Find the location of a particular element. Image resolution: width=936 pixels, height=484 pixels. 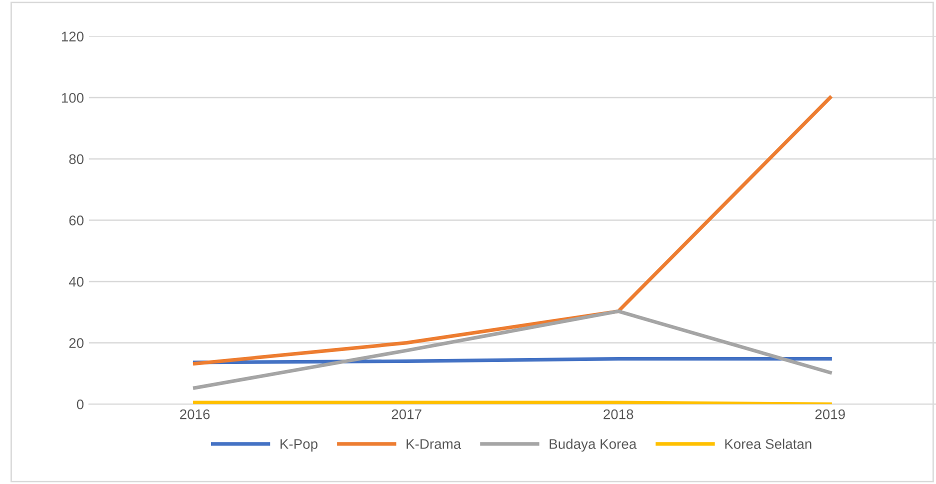

y-tick-label: 60 is located at coordinates (76, 221).